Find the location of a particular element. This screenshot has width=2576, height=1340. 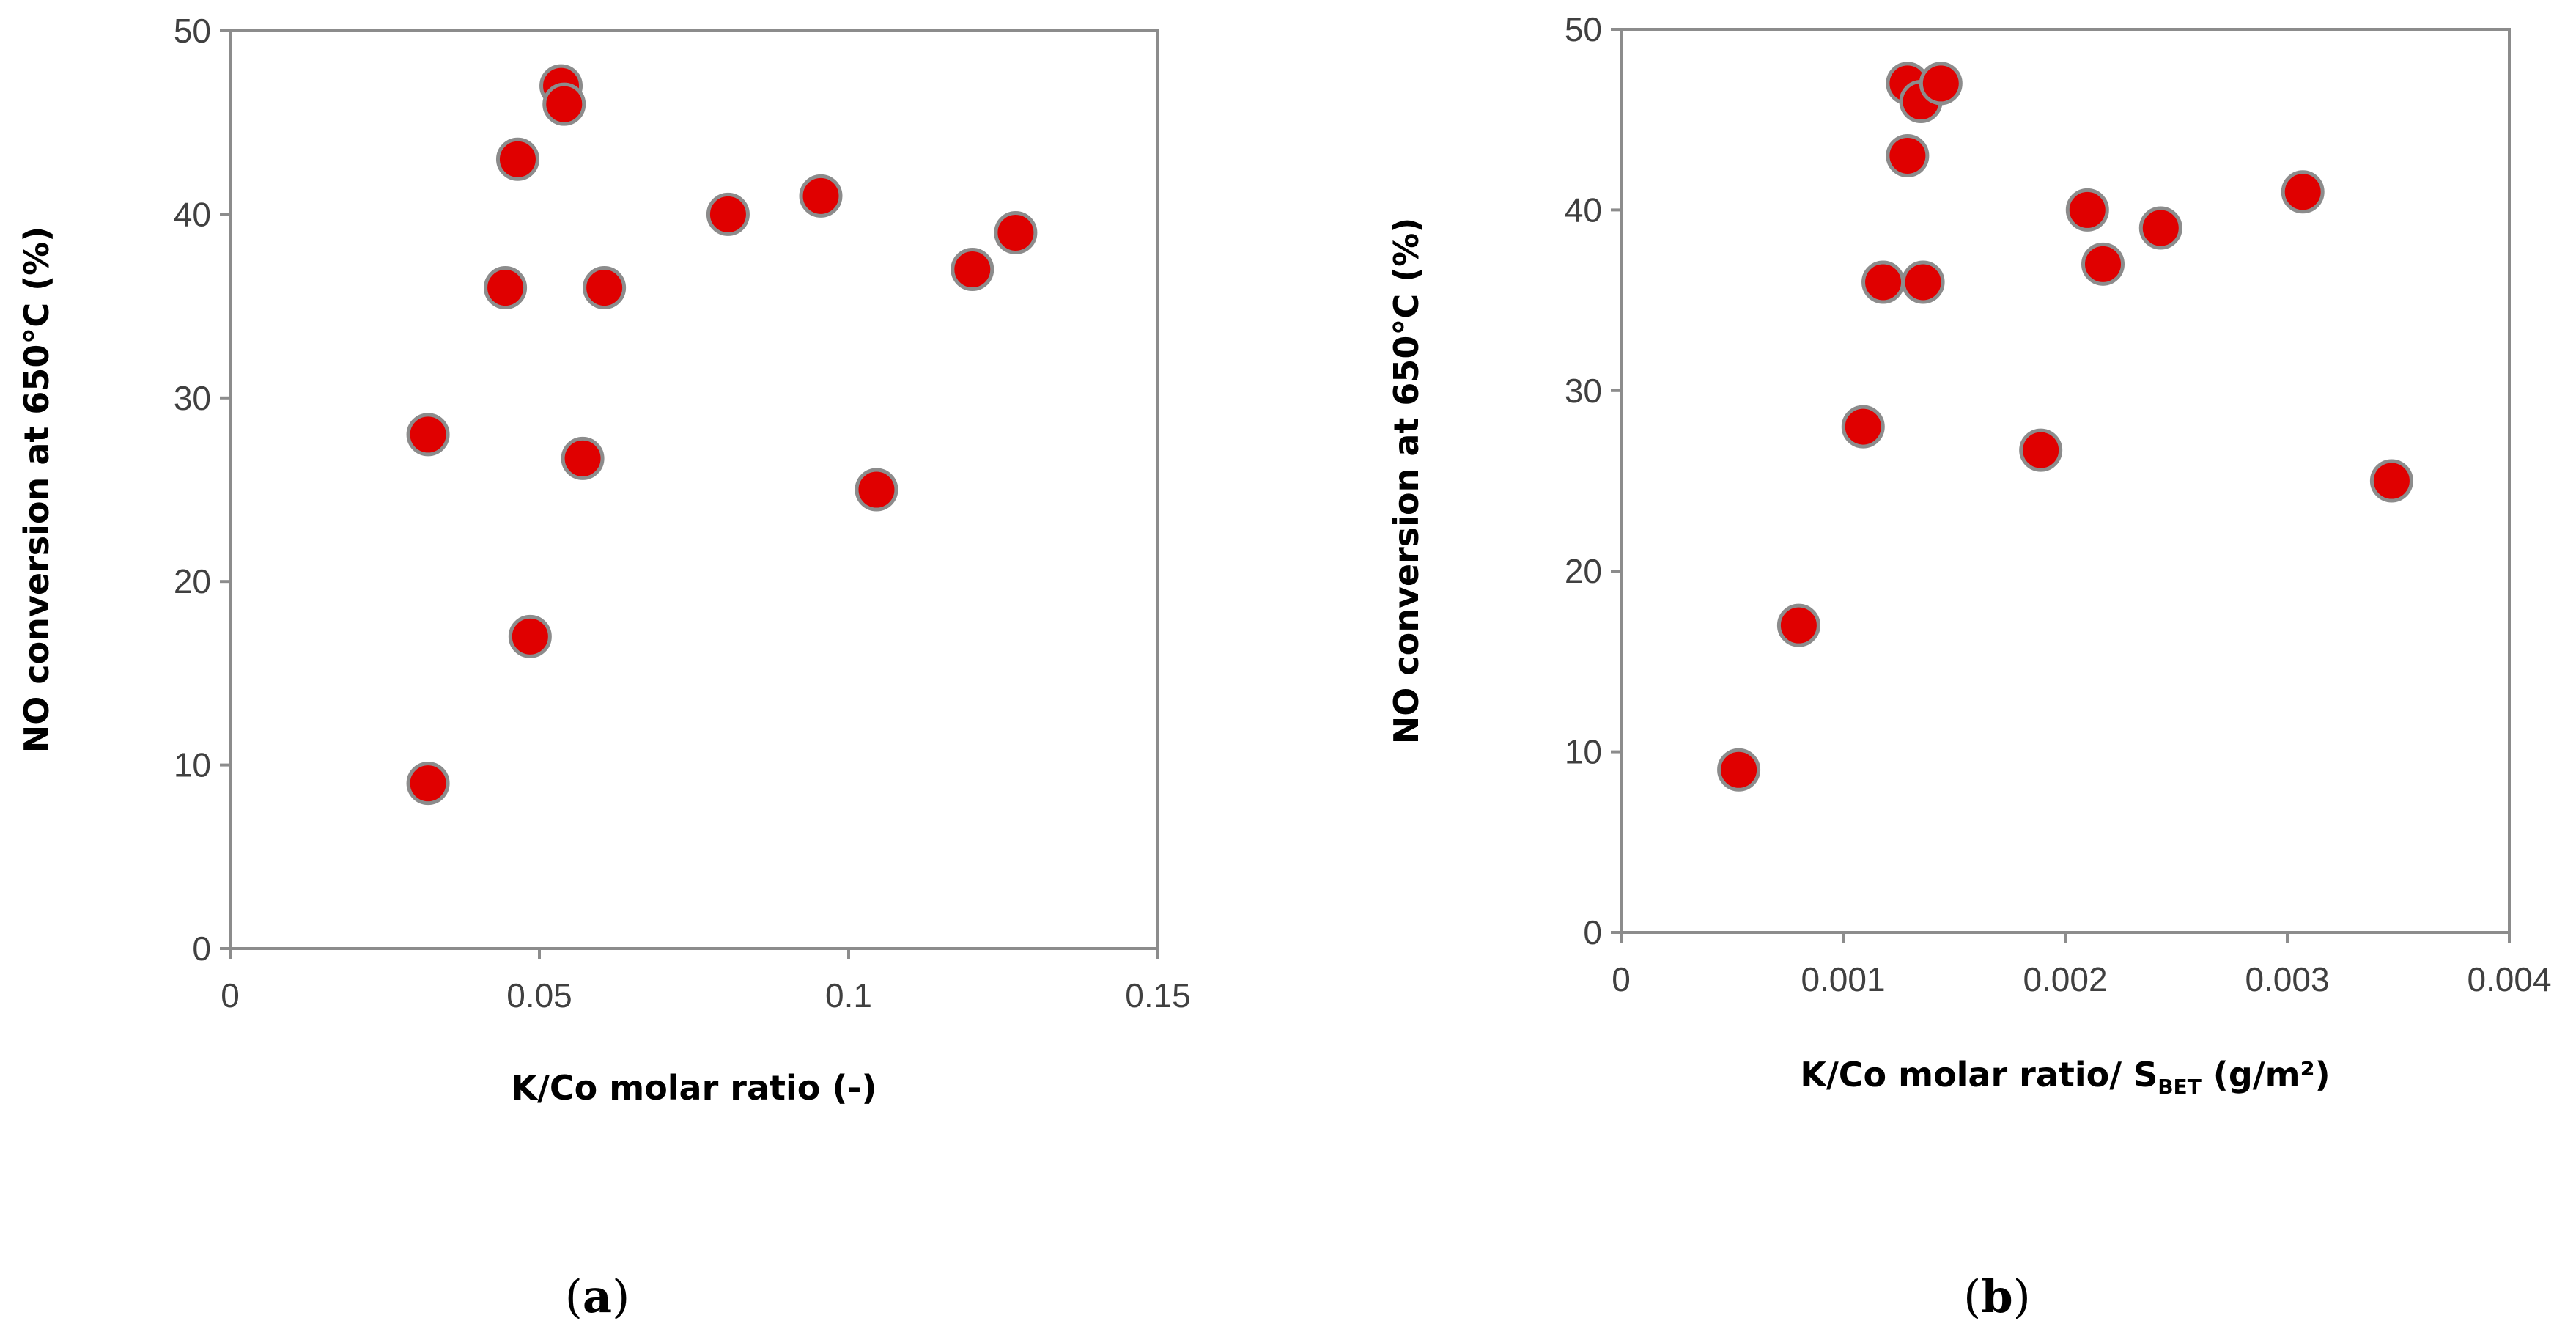

chart-b-x-tick-label: 0.001 is located at coordinates (1843, 979).